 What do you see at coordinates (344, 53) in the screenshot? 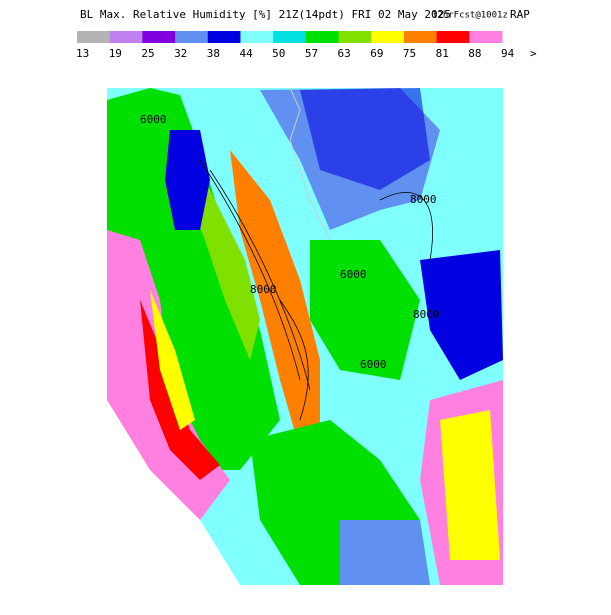
I see `legend-label: 63` at bounding box center [344, 53].